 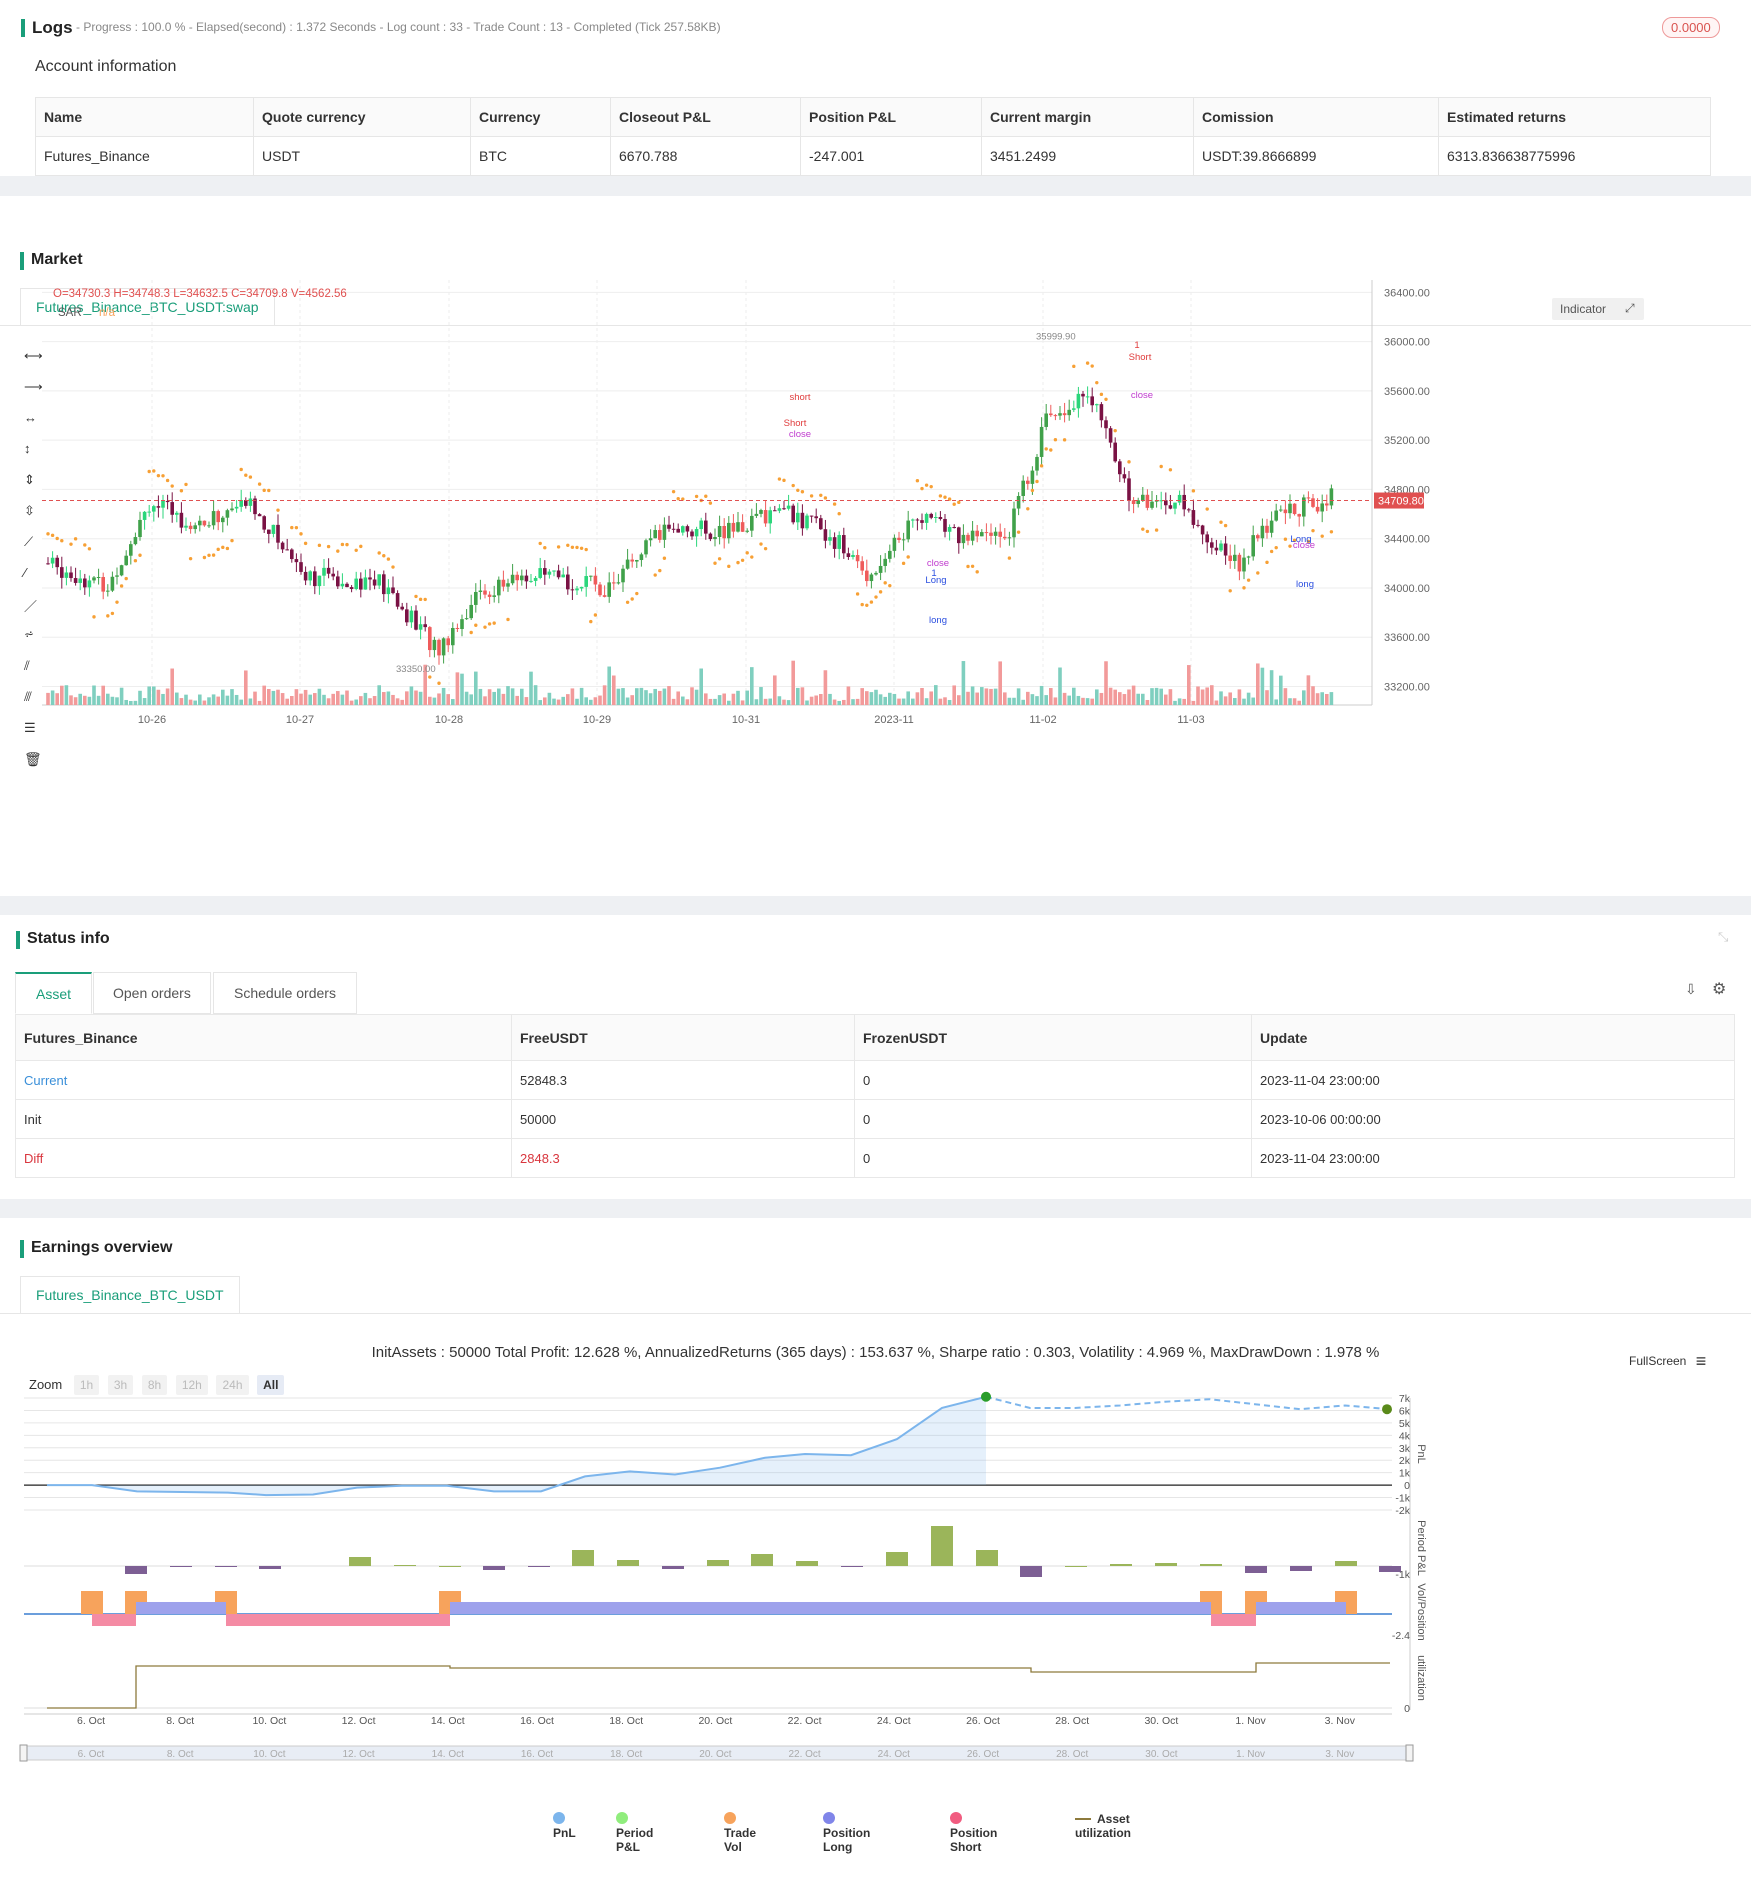 I want to click on straight-line-tool-icon: ／, so click(x=31, y=606).